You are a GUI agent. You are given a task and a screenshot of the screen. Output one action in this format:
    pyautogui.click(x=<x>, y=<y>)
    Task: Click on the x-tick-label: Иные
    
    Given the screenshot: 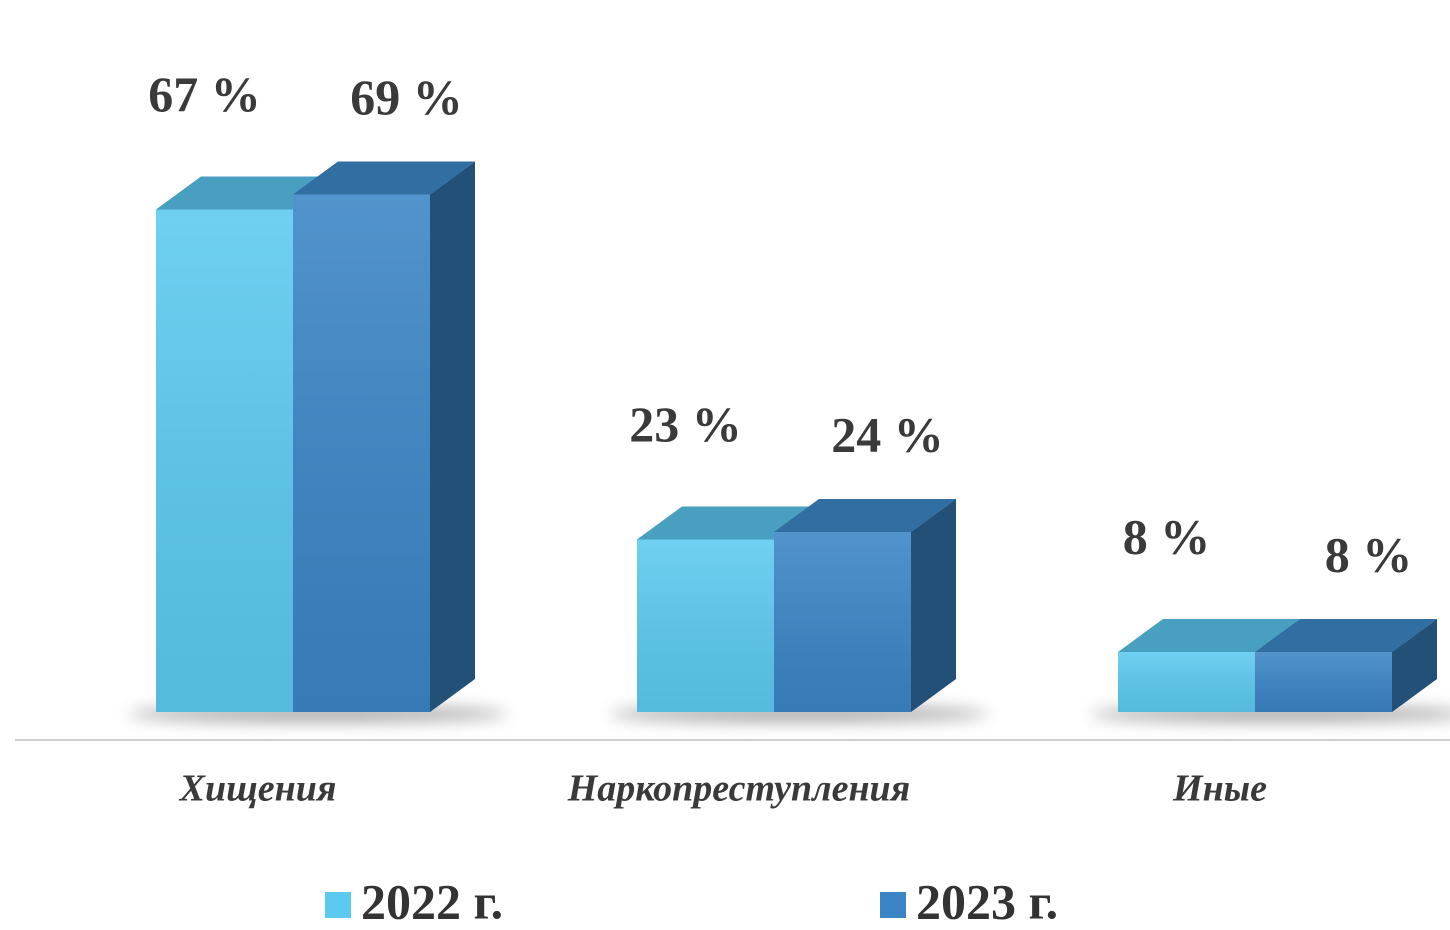 What is the action you would take?
    pyautogui.click(x=1219, y=789)
    